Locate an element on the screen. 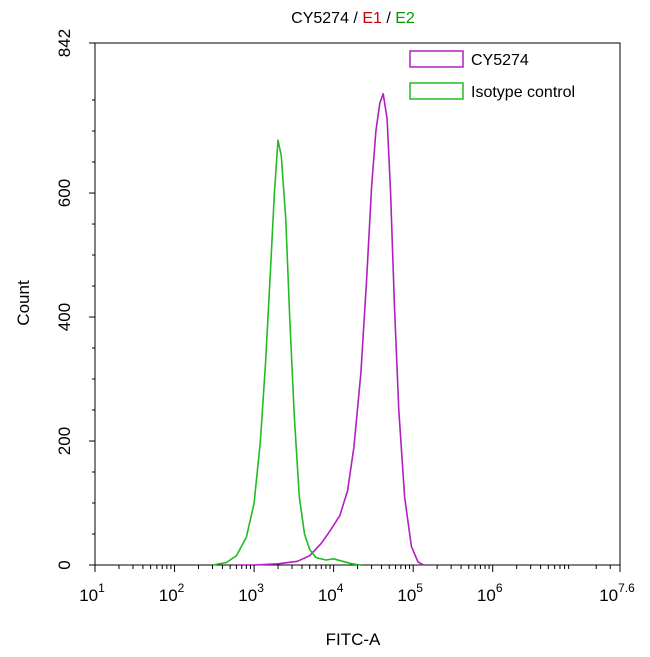 The width and height of the screenshot is (650, 657). title-part: E2 is located at coordinates (405, 18).